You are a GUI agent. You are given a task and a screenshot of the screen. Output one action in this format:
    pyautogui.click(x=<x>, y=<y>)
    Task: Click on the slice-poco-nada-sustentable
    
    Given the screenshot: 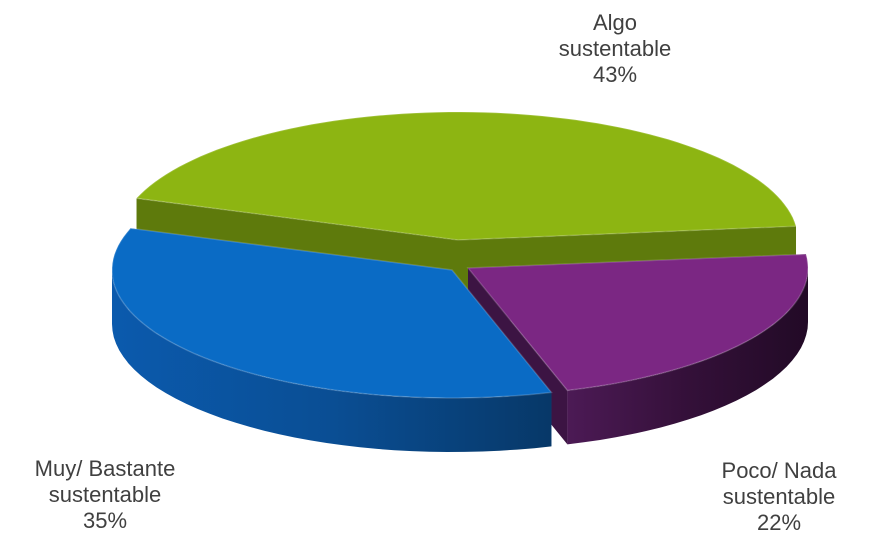 What is the action you would take?
    pyautogui.click(x=638, y=322)
    